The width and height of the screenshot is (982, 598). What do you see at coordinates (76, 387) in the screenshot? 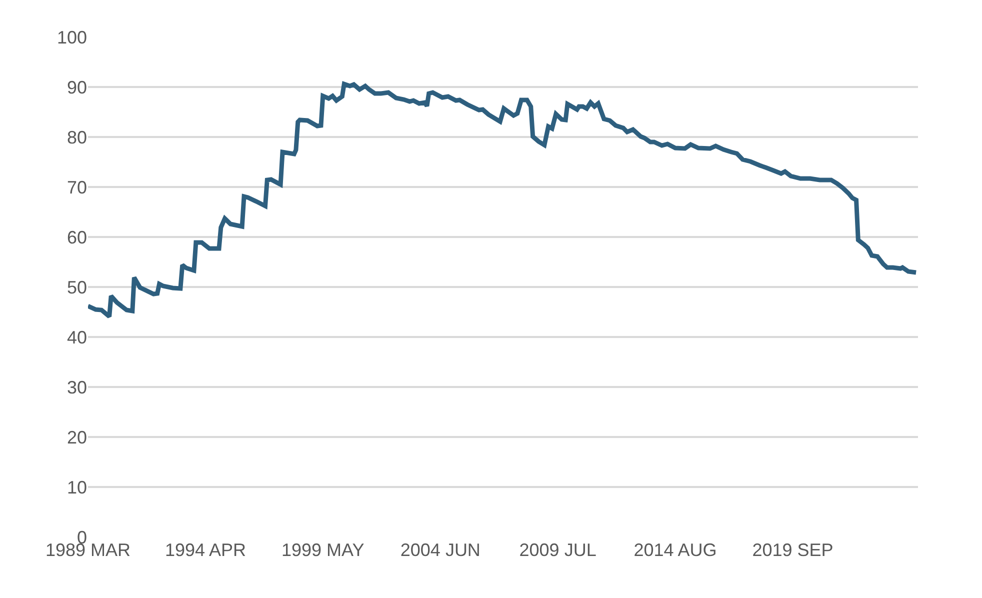
I see `y-tick-label: 30` at bounding box center [76, 387].